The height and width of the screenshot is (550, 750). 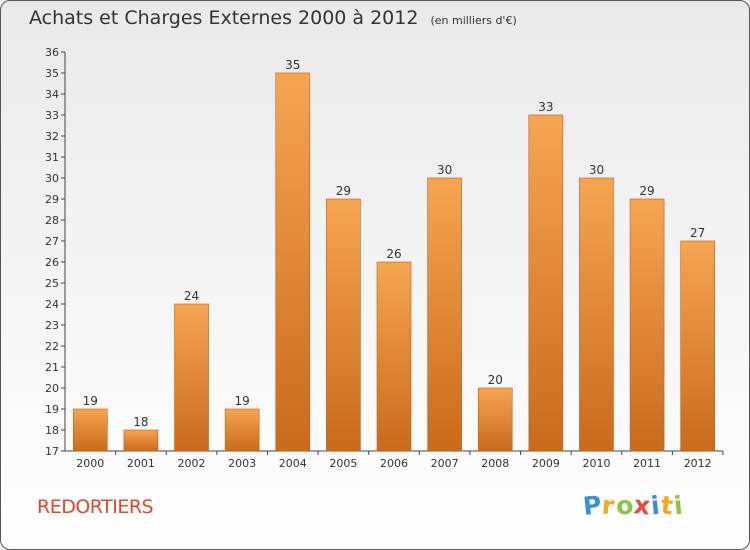 What do you see at coordinates (141, 463) in the screenshot?
I see `x-tick-label: 2001` at bounding box center [141, 463].